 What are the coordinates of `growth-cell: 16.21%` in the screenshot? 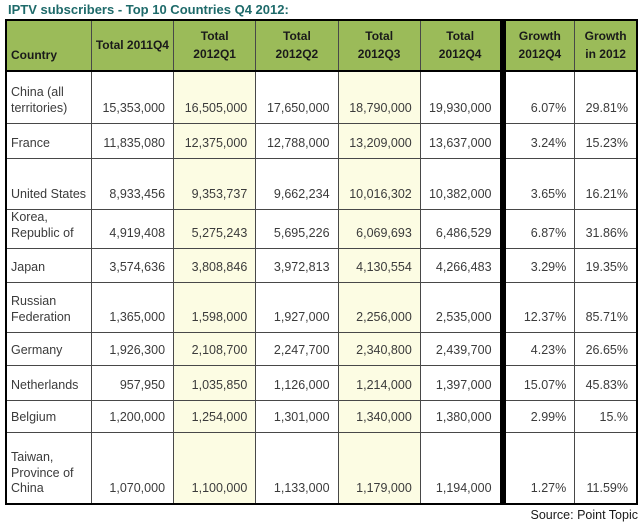 It's located at (606, 183).